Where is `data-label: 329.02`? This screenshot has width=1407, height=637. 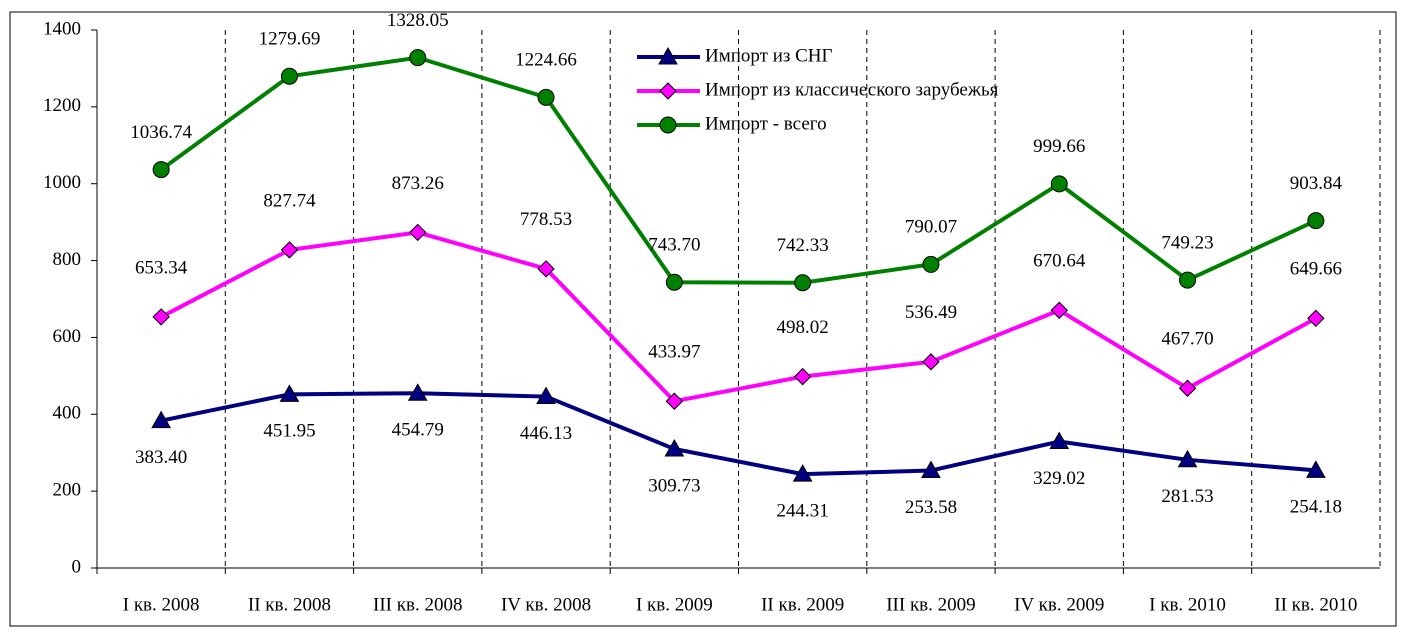 data-label: 329.02 is located at coordinates (1059, 478).